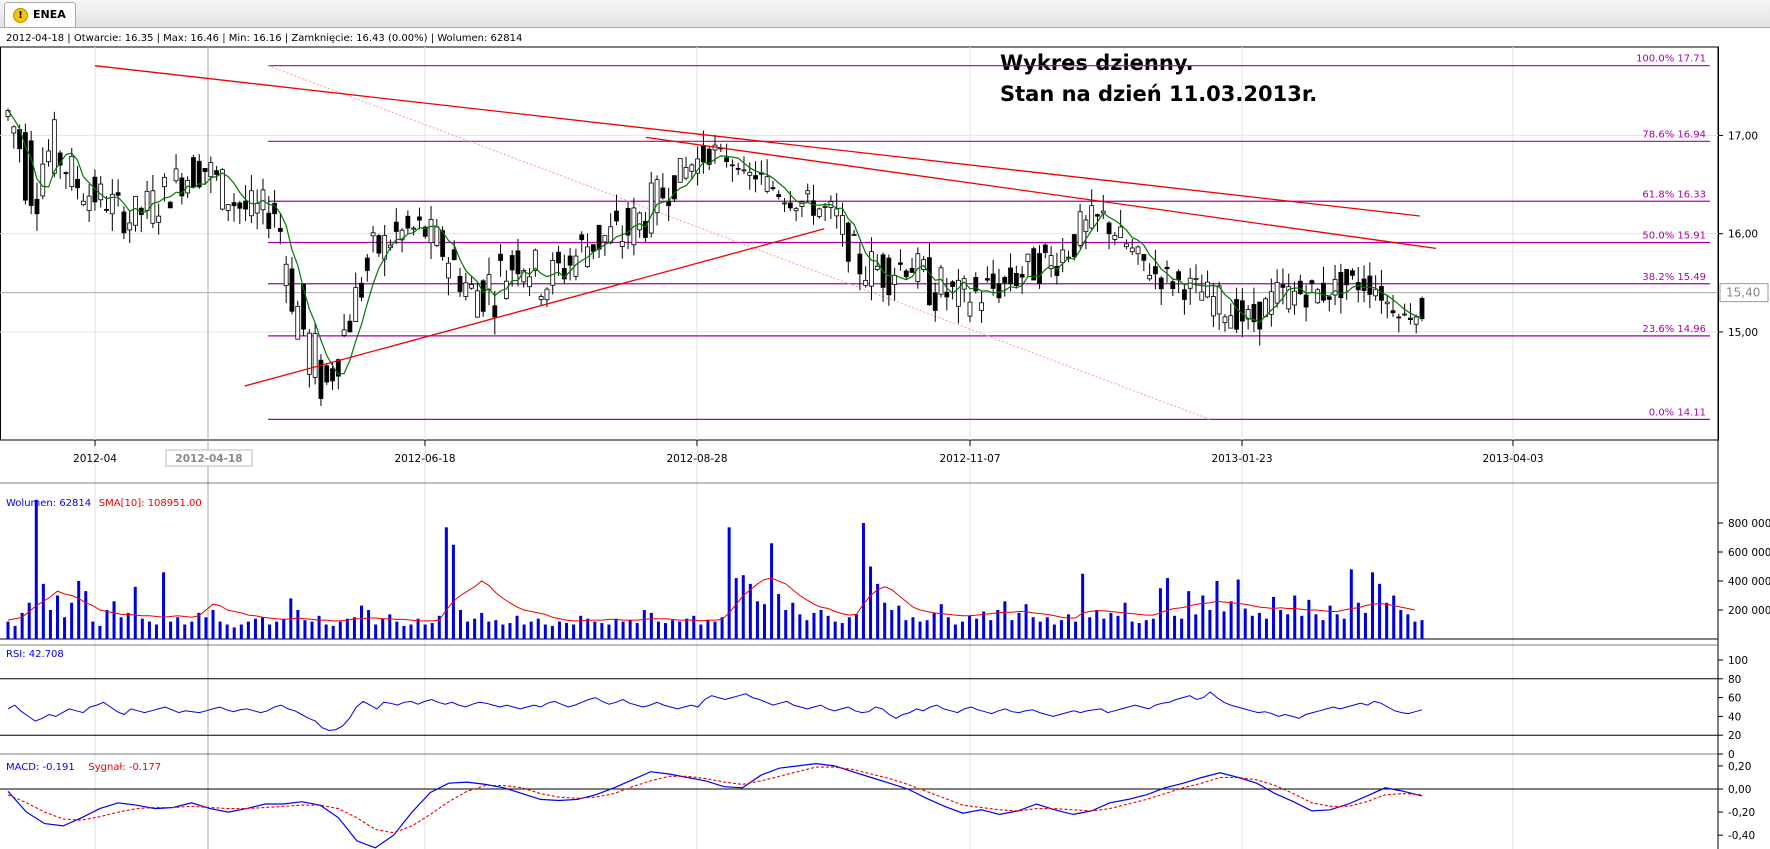 The width and height of the screenshot is (1770, 849). Describe the element at coordinates (124, 767) in the screenshot. I see `macd-legend-entry: Sygnał: -0.177` at that location.